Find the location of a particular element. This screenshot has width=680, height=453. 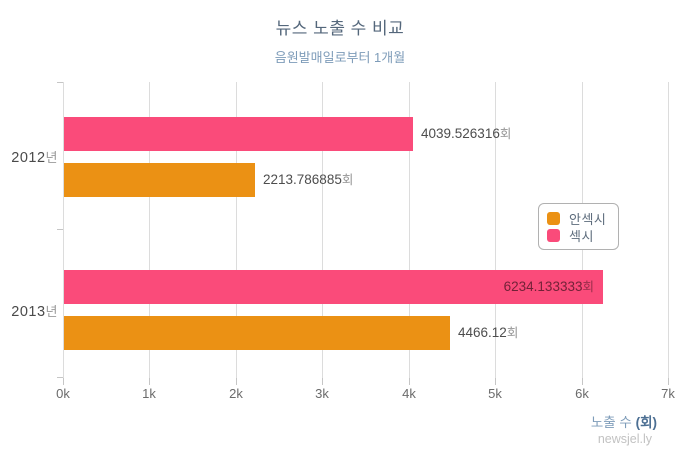

x-tick-label: 3k is located at coordinates (322, 393).